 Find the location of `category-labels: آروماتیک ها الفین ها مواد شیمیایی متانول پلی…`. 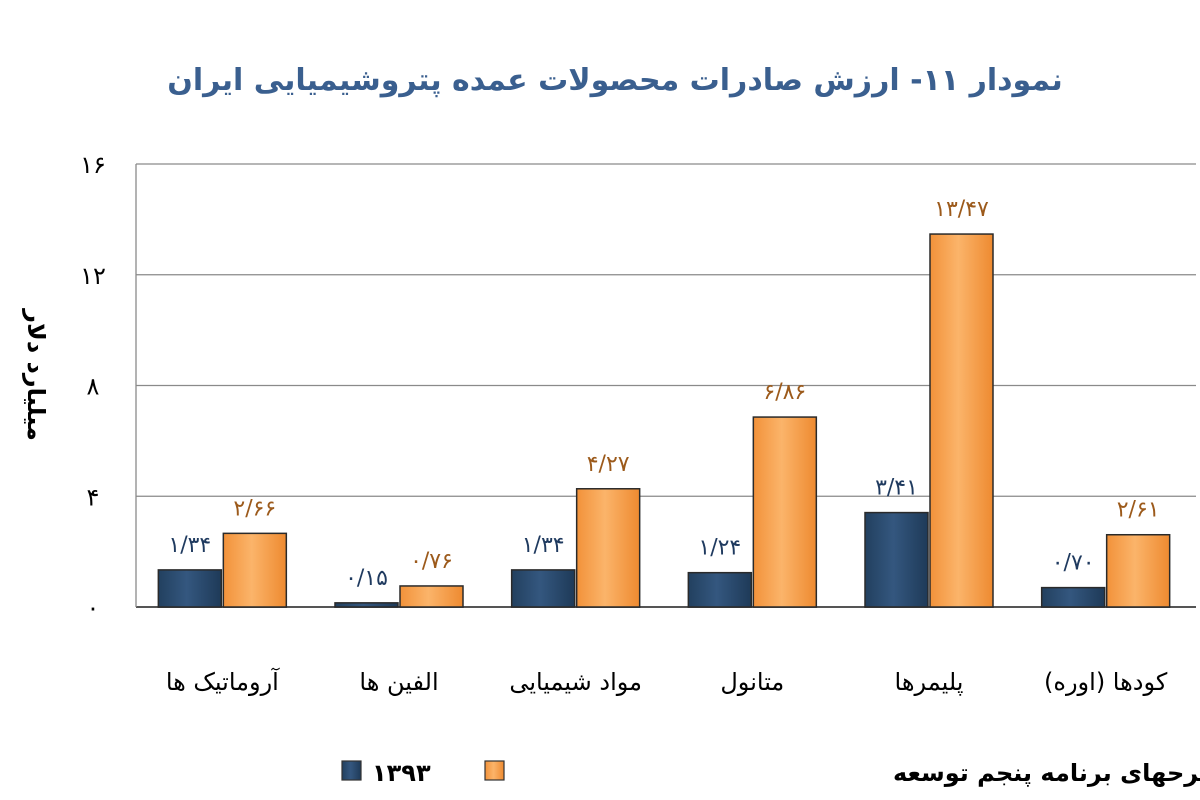

category-labels: آروماتیک ها الفین ها مواد شیمیایی متانول پلی… is located at coordinates (667, 681).